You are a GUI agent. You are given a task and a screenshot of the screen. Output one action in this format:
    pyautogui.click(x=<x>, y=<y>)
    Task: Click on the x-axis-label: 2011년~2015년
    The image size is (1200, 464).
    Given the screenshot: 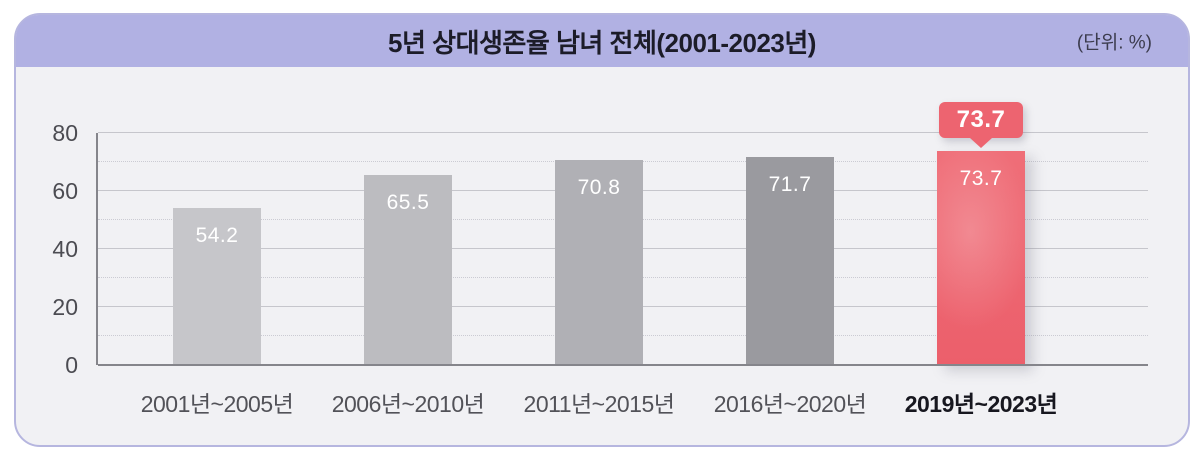 What is the action you would take?
    pyautogui.click(x=599, y=404)
    